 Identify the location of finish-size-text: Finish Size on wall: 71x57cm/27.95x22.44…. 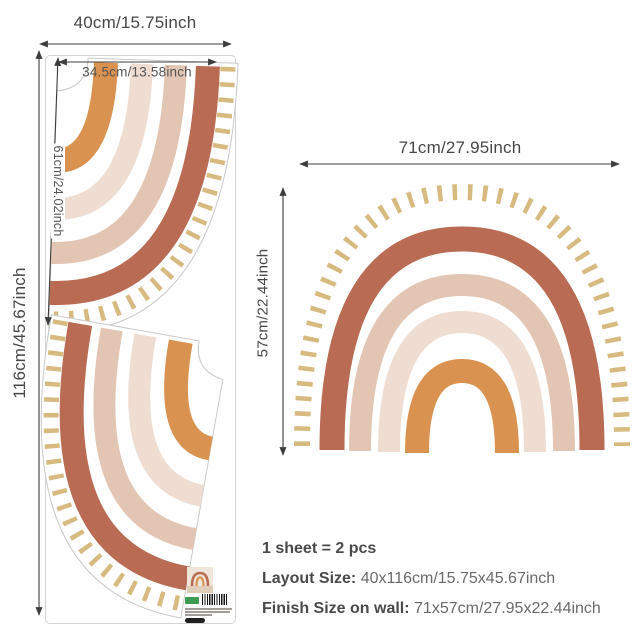
(431, 609).